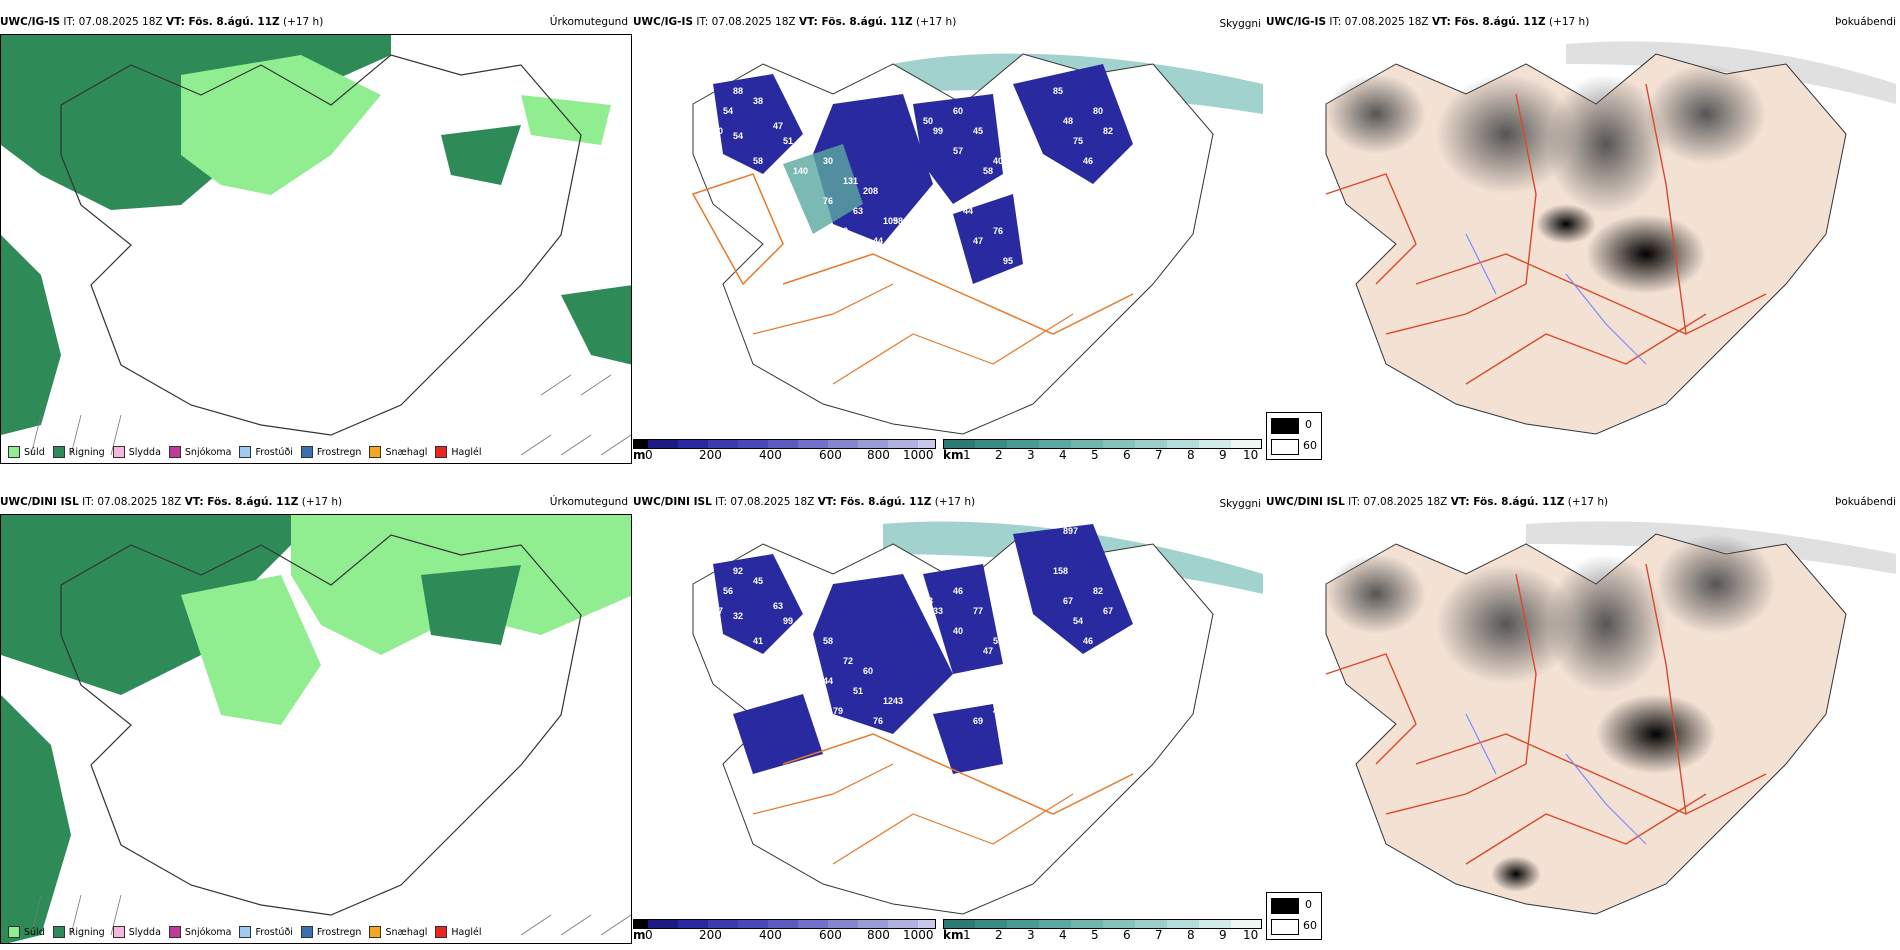  I want to click on visibility-value-label: 79, so click(968, 691).